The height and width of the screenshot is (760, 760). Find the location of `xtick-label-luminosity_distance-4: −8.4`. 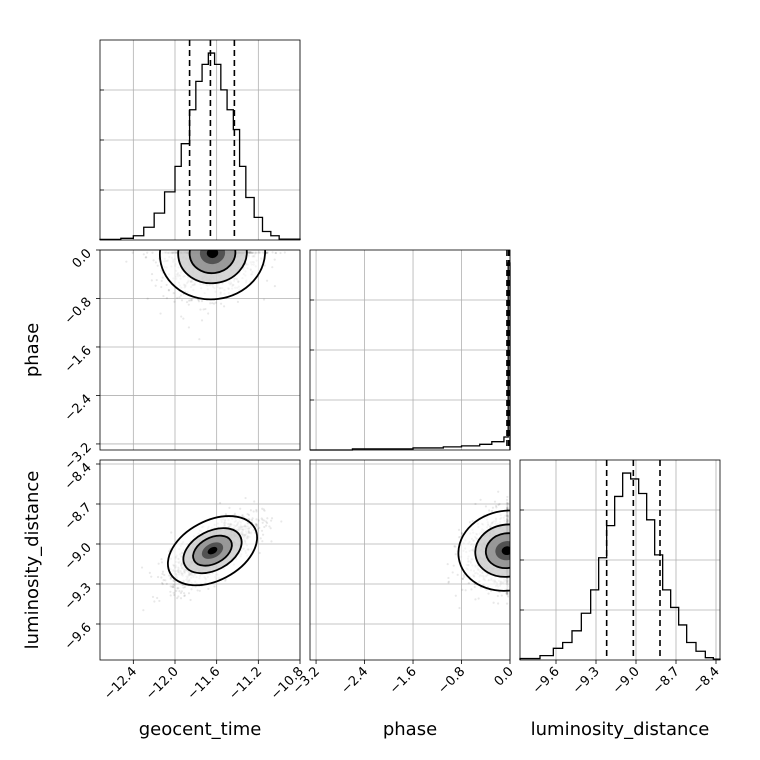

xtick-label-luminosity_distance-4: −8.4 is located at coordinates (706, 680).